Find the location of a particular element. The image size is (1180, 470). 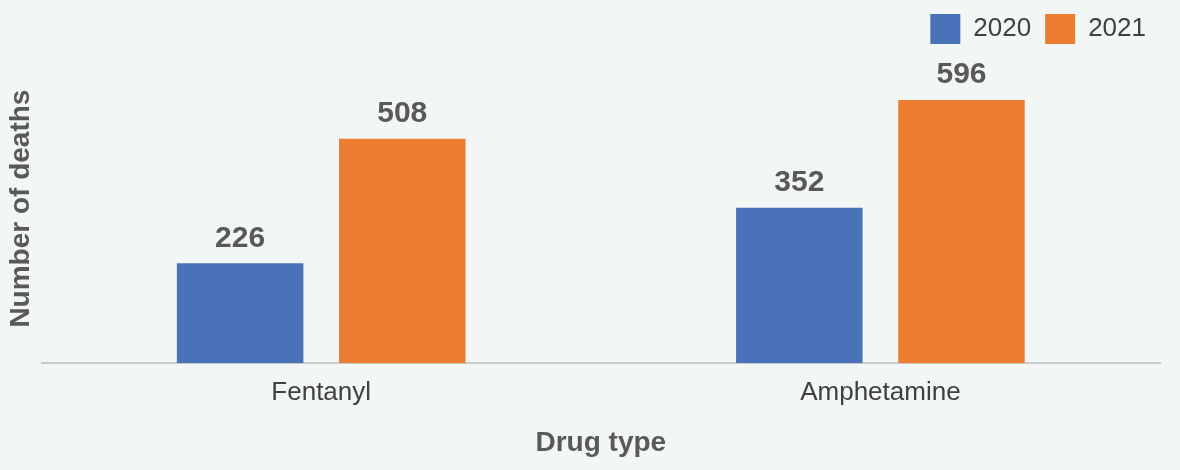

x-tick-label: Fentanyl is located at coordinates (321, 390).